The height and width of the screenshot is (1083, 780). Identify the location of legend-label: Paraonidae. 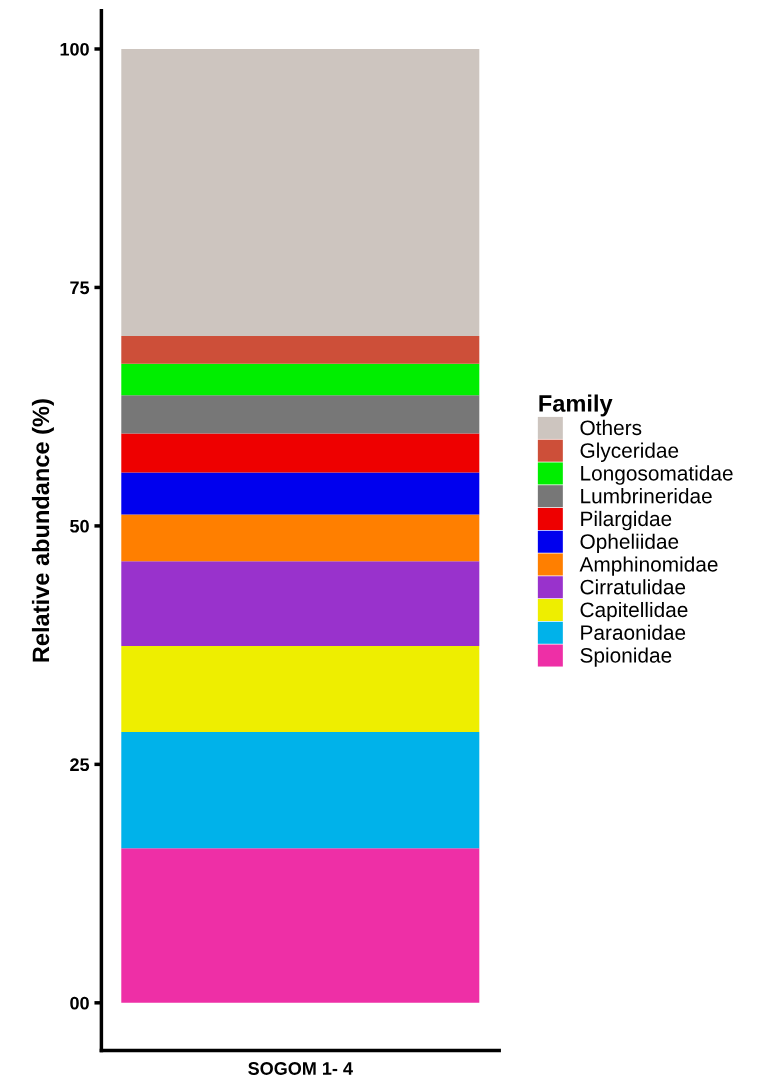
(633, 632).